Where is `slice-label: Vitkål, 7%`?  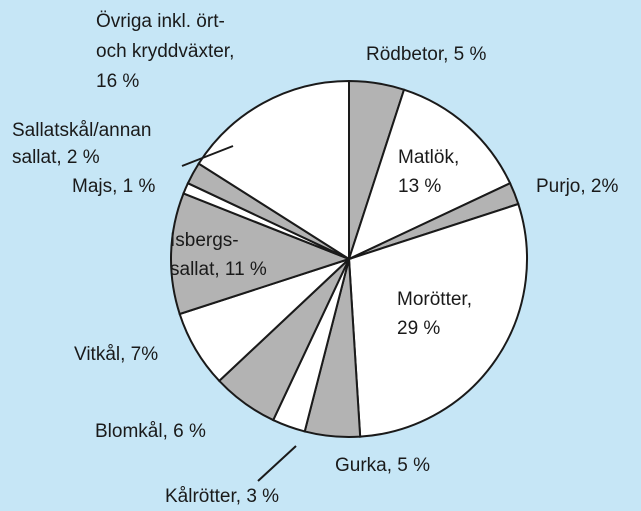 slice-label: Vitkål, 7% is located at coordinates (116, 354).